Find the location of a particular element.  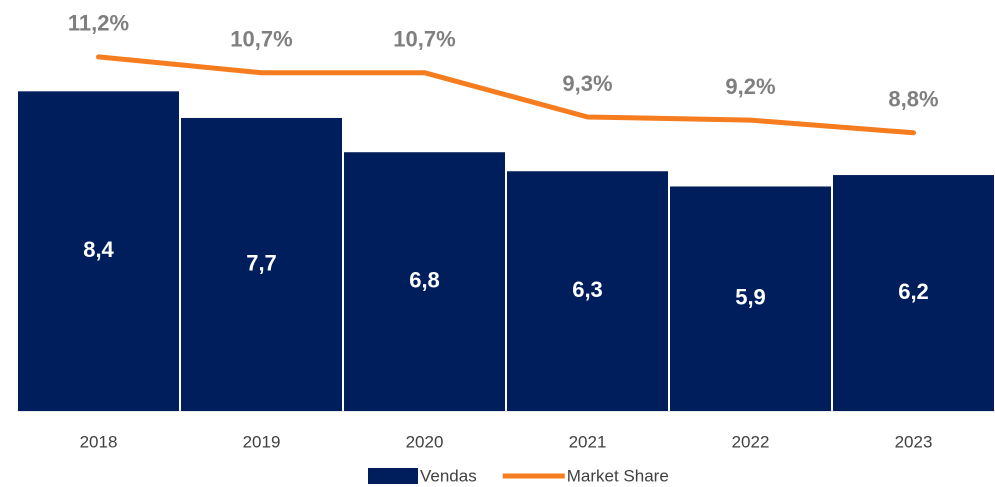

bar-label: 8,4 is located at coordinates (98, 249).